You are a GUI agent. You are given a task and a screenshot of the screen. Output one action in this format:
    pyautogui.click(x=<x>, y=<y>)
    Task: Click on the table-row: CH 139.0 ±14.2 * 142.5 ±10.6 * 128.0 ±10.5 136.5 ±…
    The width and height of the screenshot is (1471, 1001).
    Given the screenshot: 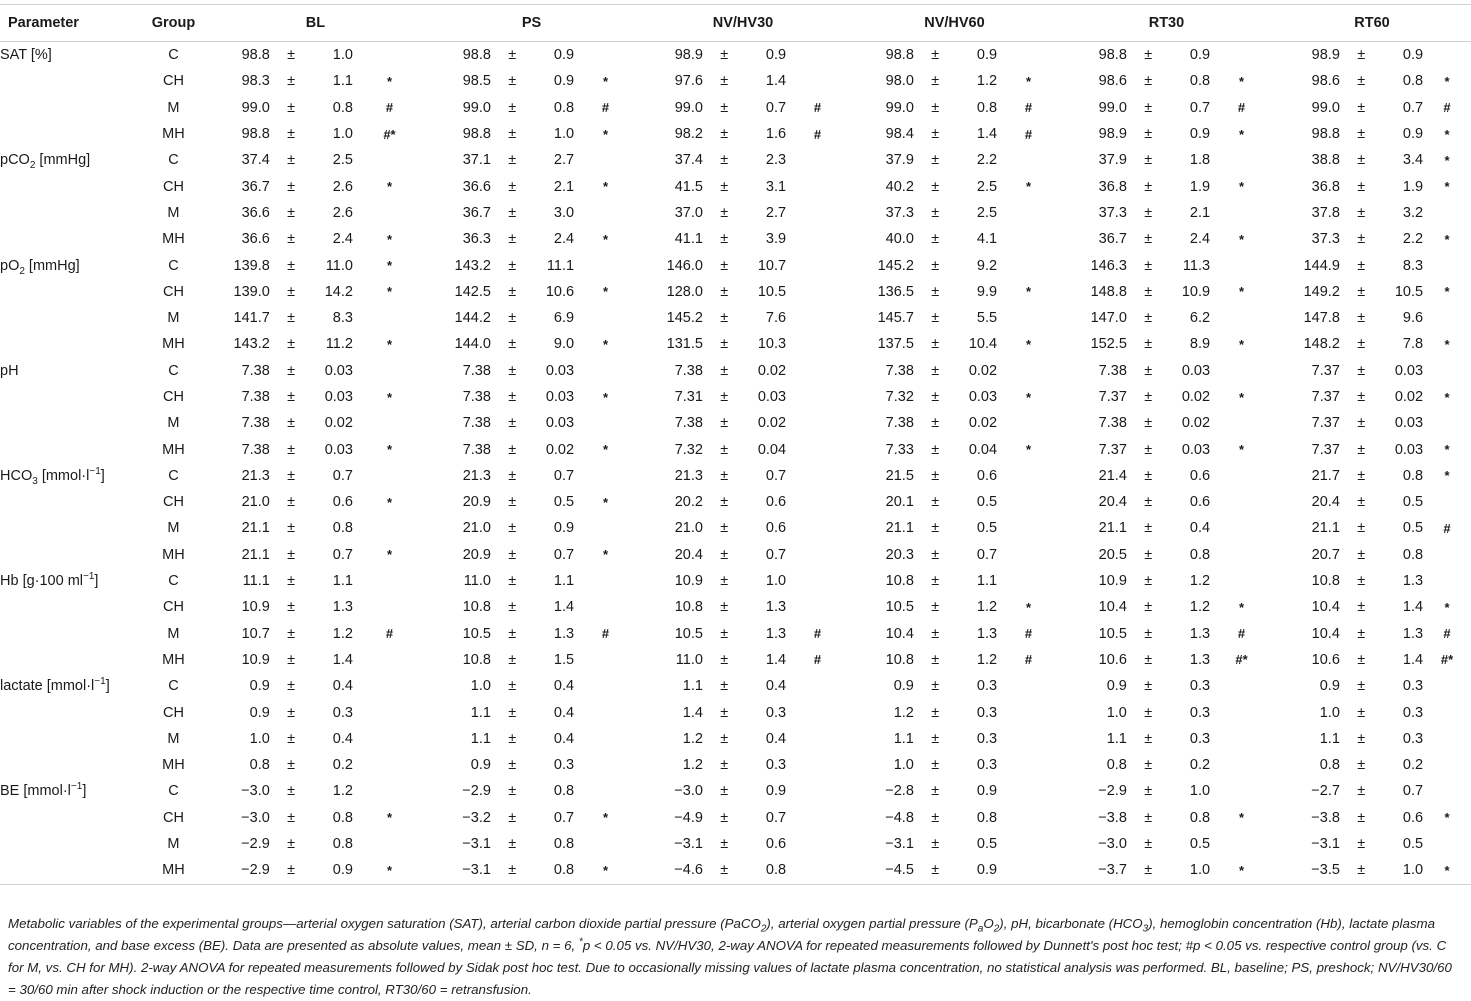 What is the action you would take?
    pyautogui.click(x=735, y=292)
    